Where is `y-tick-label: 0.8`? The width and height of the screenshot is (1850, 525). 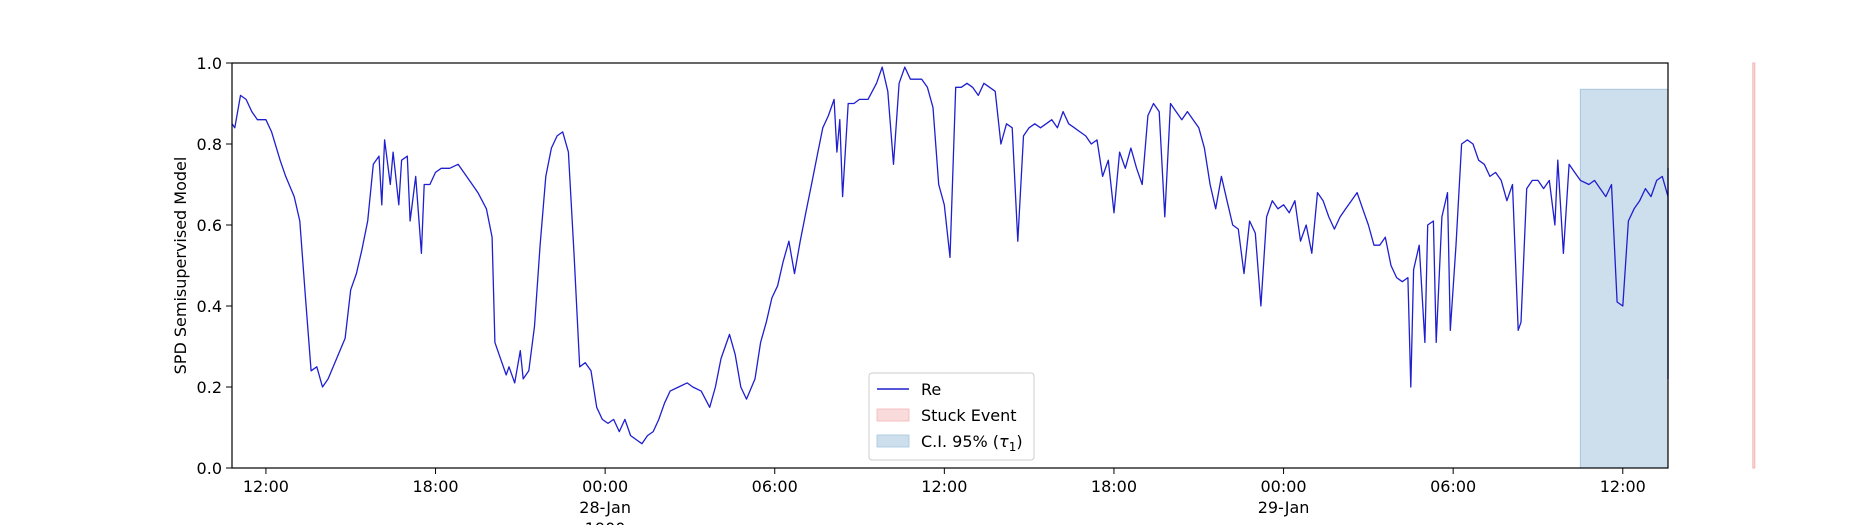 y-tick-label: 0.8 is located at coordinates (209, 144).